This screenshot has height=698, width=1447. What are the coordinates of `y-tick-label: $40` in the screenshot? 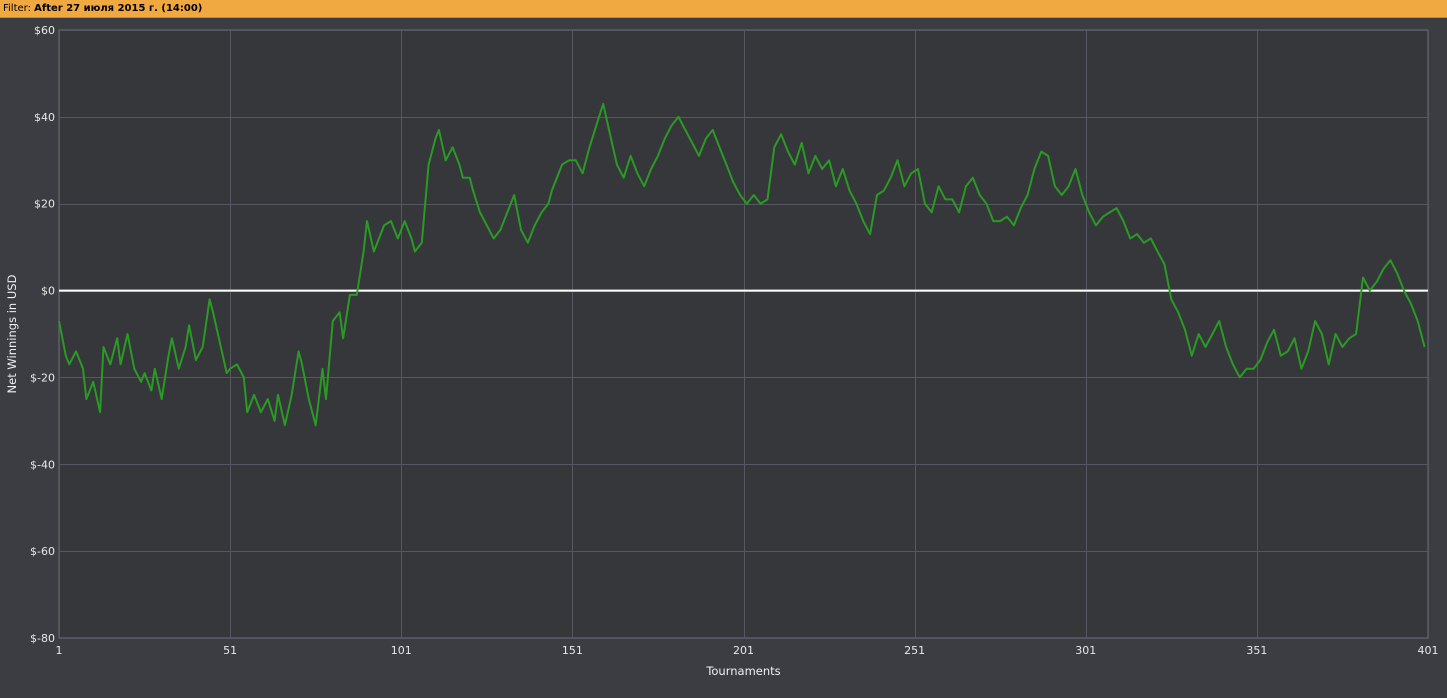 It's located at (44, 117).